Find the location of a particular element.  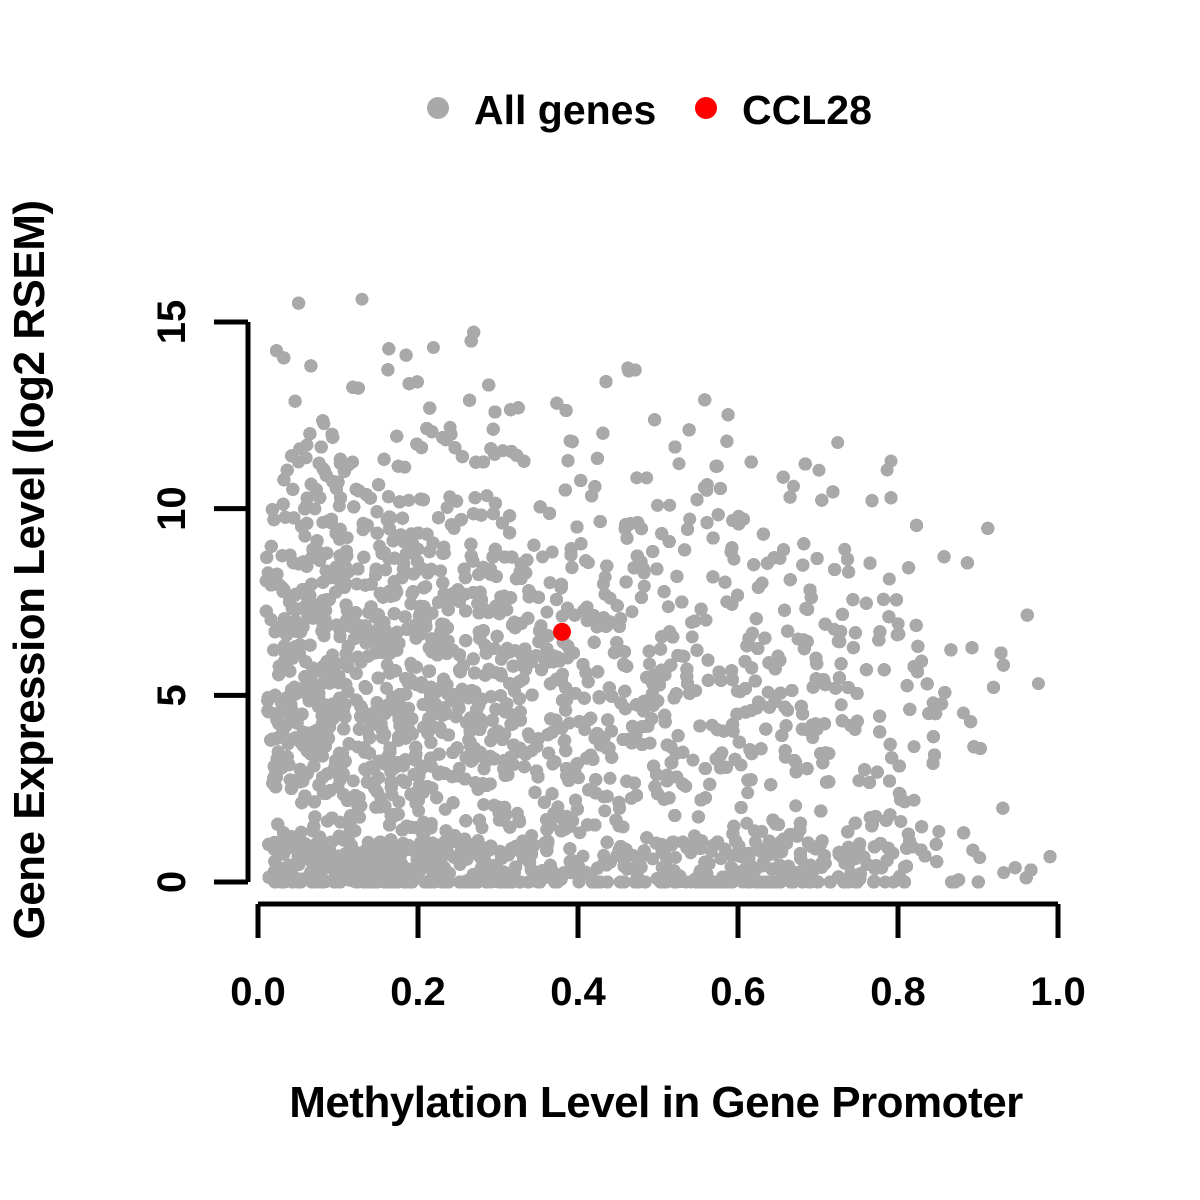

x-tick-label: 1.0 is located at coordinates (1058, 992).